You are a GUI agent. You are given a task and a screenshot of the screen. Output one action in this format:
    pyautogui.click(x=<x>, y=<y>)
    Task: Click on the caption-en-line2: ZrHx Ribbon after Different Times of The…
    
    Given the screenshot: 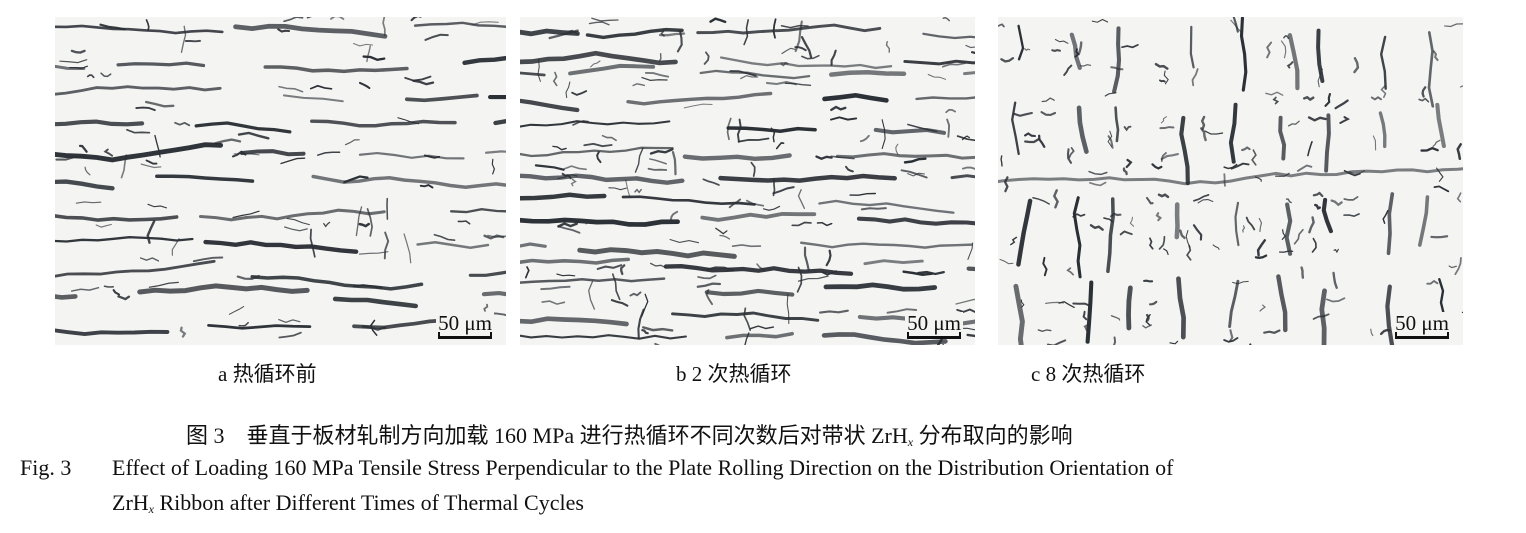 What is the action you would take?
    pyautogui.click(x=348, y=503)
    